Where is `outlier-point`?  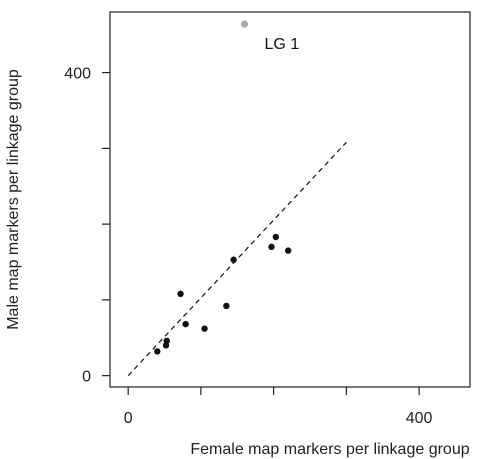 outlier-point is located at coordinates (244, 24).